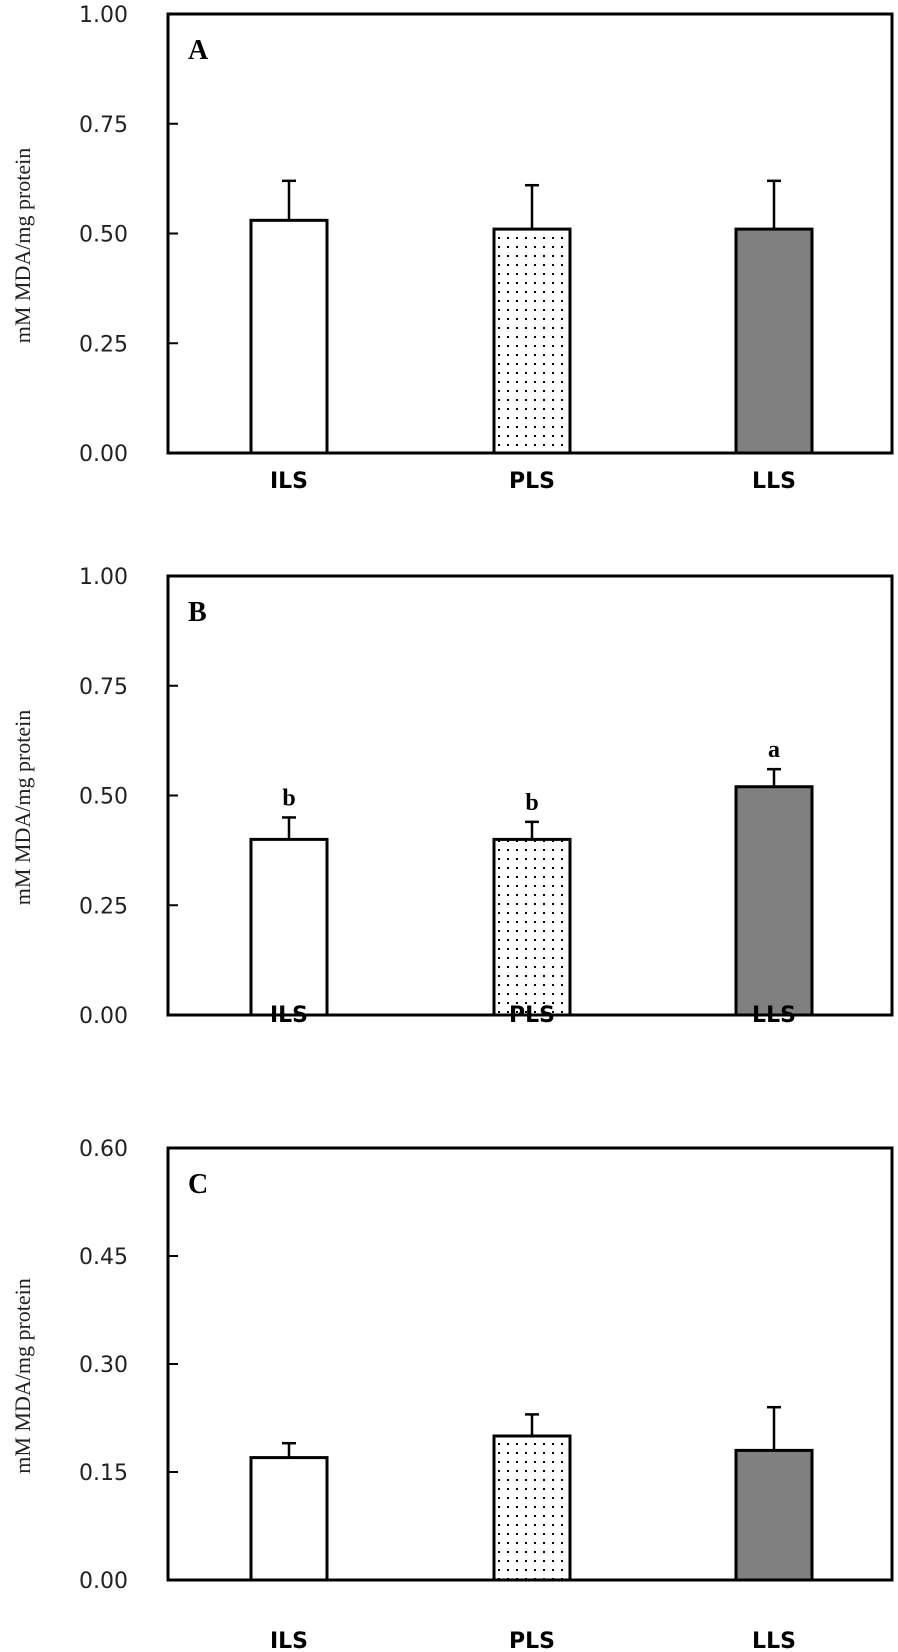 This screenshot has height=1652, width=898. What do you see at coordinates (103, 1257) in the screenshot?
I see `y-tick-label: 0.45` at bounding box center [103, 1257].